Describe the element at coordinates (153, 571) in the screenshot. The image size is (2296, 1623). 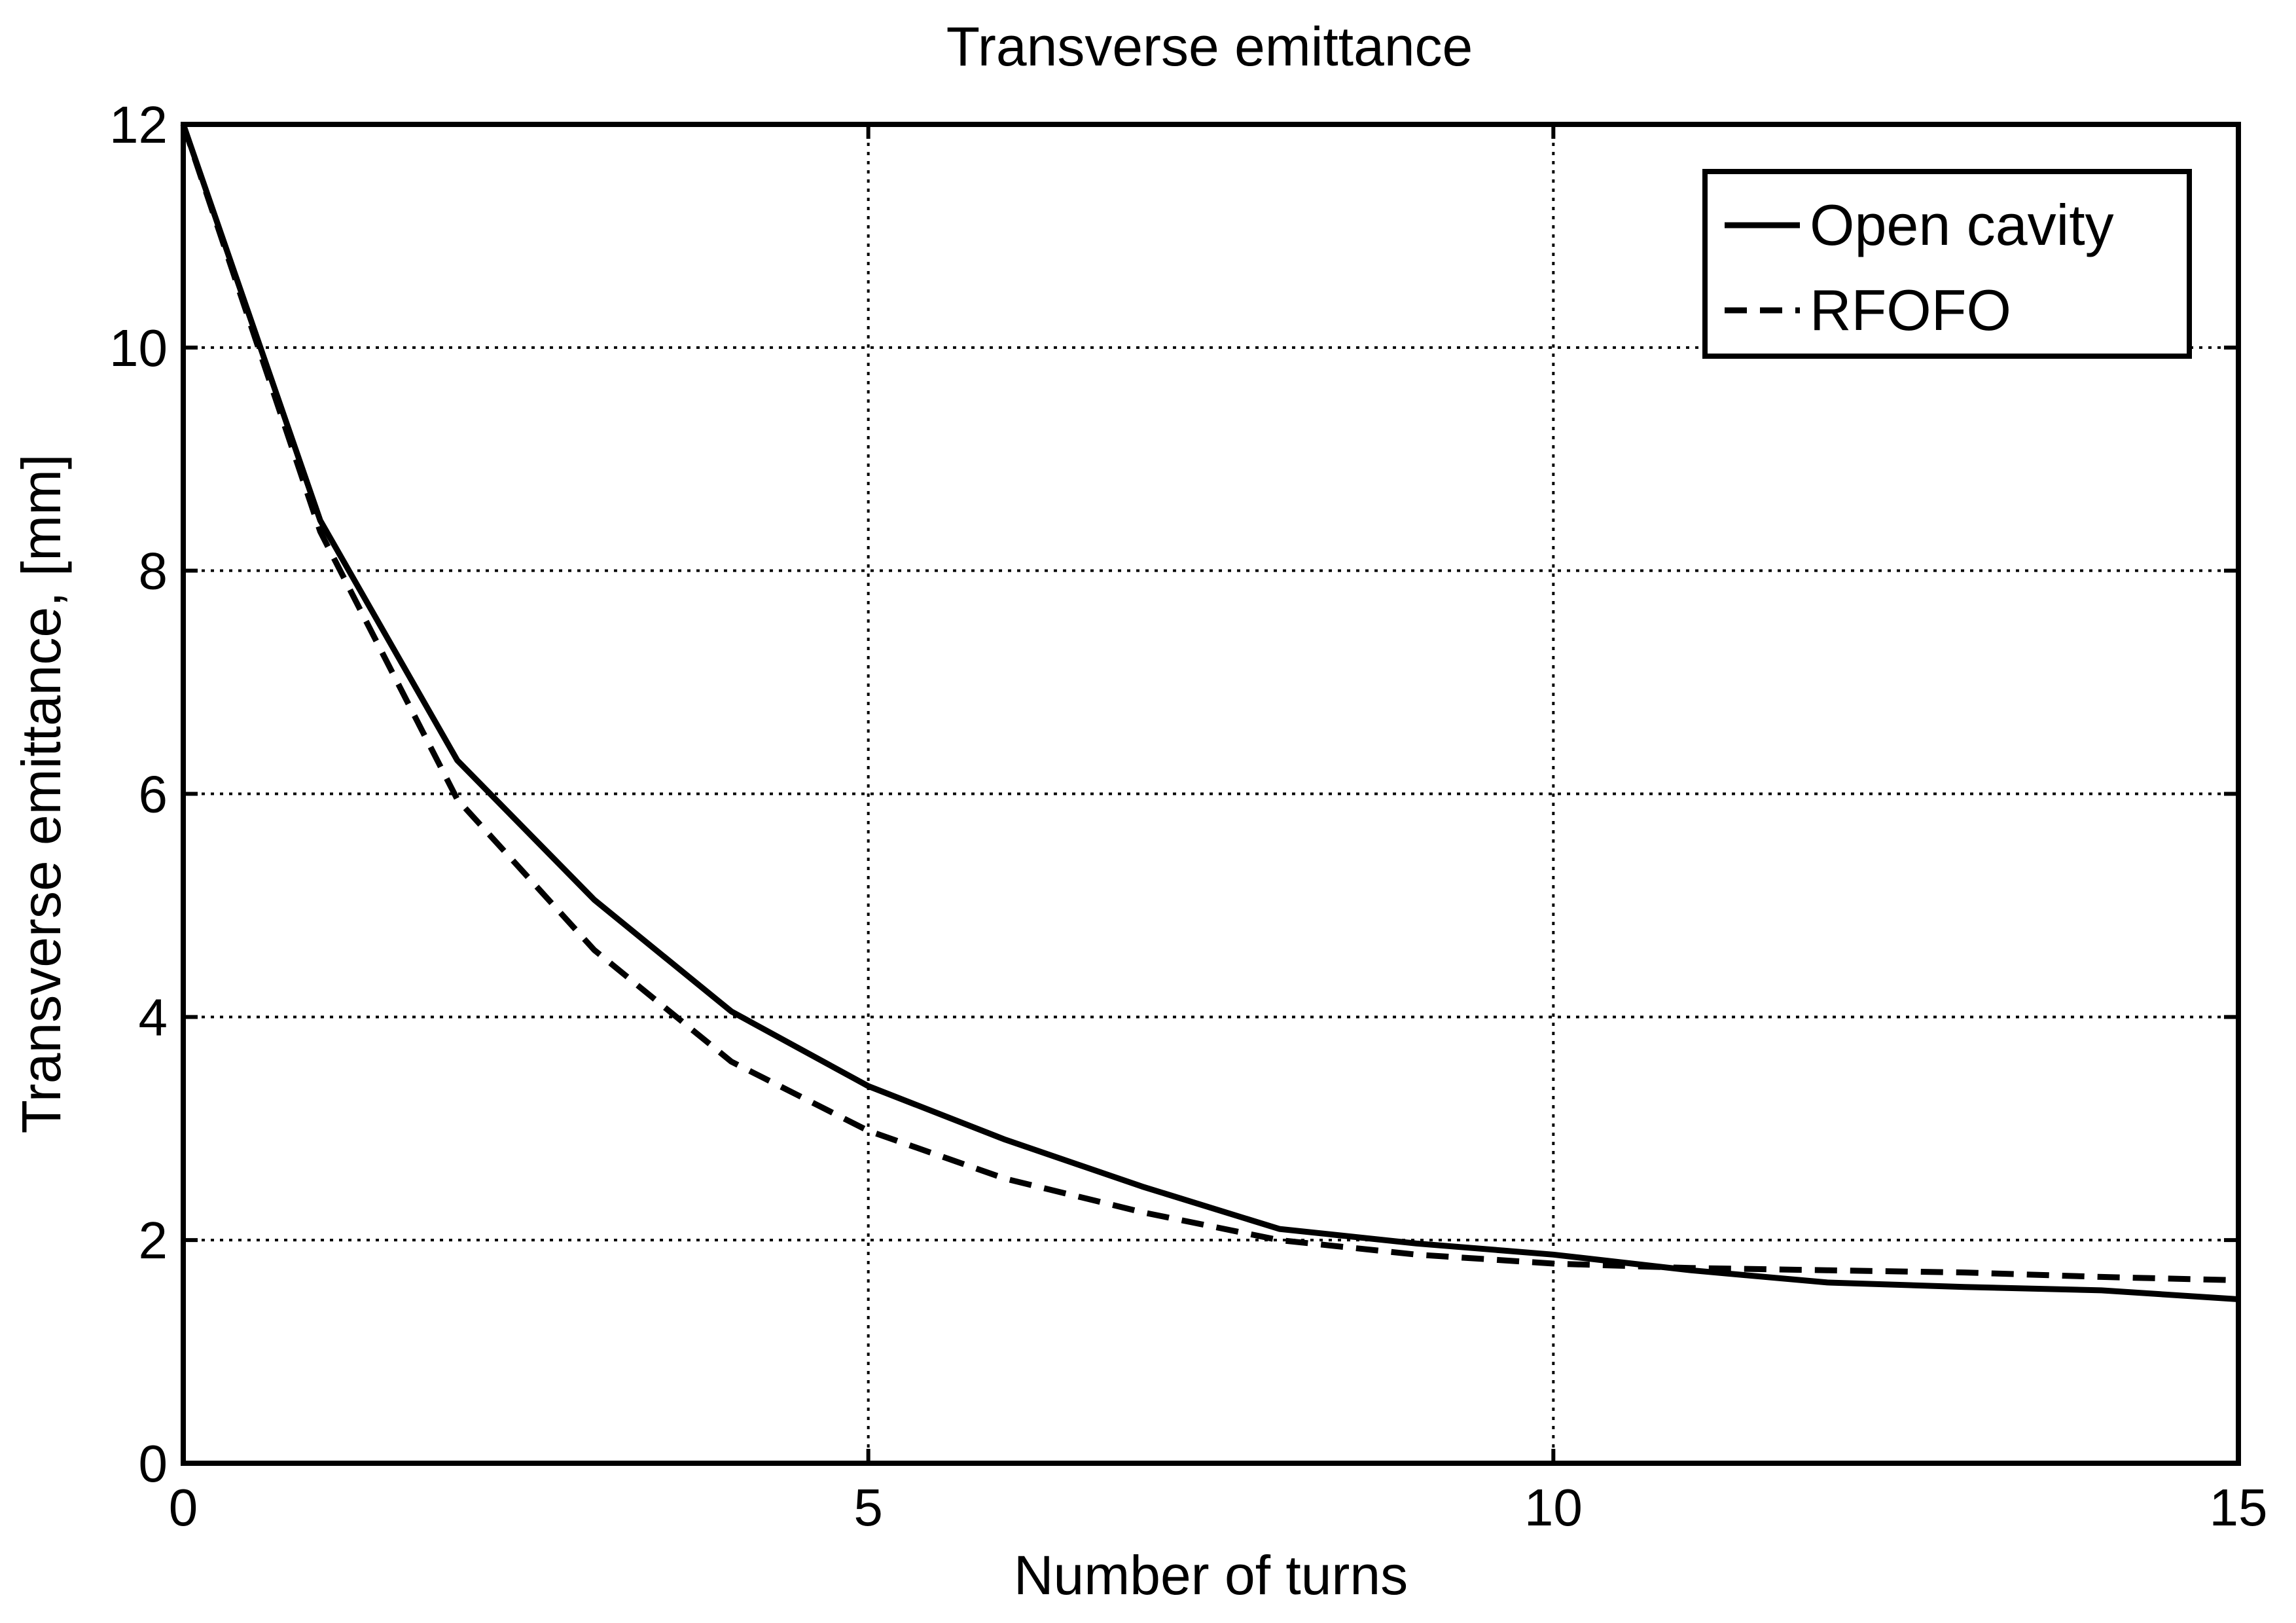
I see `y-tick-label: 8` at that location.